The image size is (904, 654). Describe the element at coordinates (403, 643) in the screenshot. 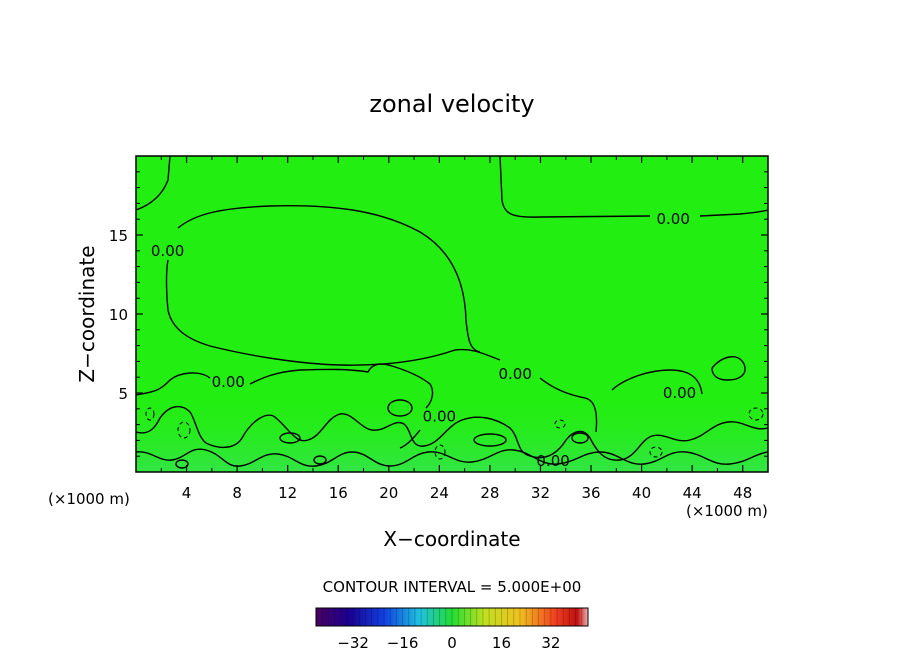

I see `colorbar-tick-label: −16` at that location.